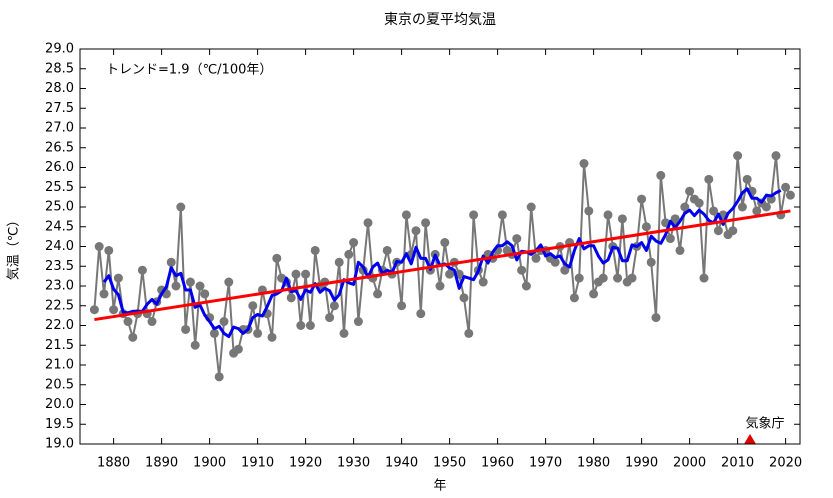 The height and width of the screenshot is (498, 833). What do you see at coordinates (497, 463) in the screenshot?
I see `x-tick-label: 1960` at bounding box center [497, 463].